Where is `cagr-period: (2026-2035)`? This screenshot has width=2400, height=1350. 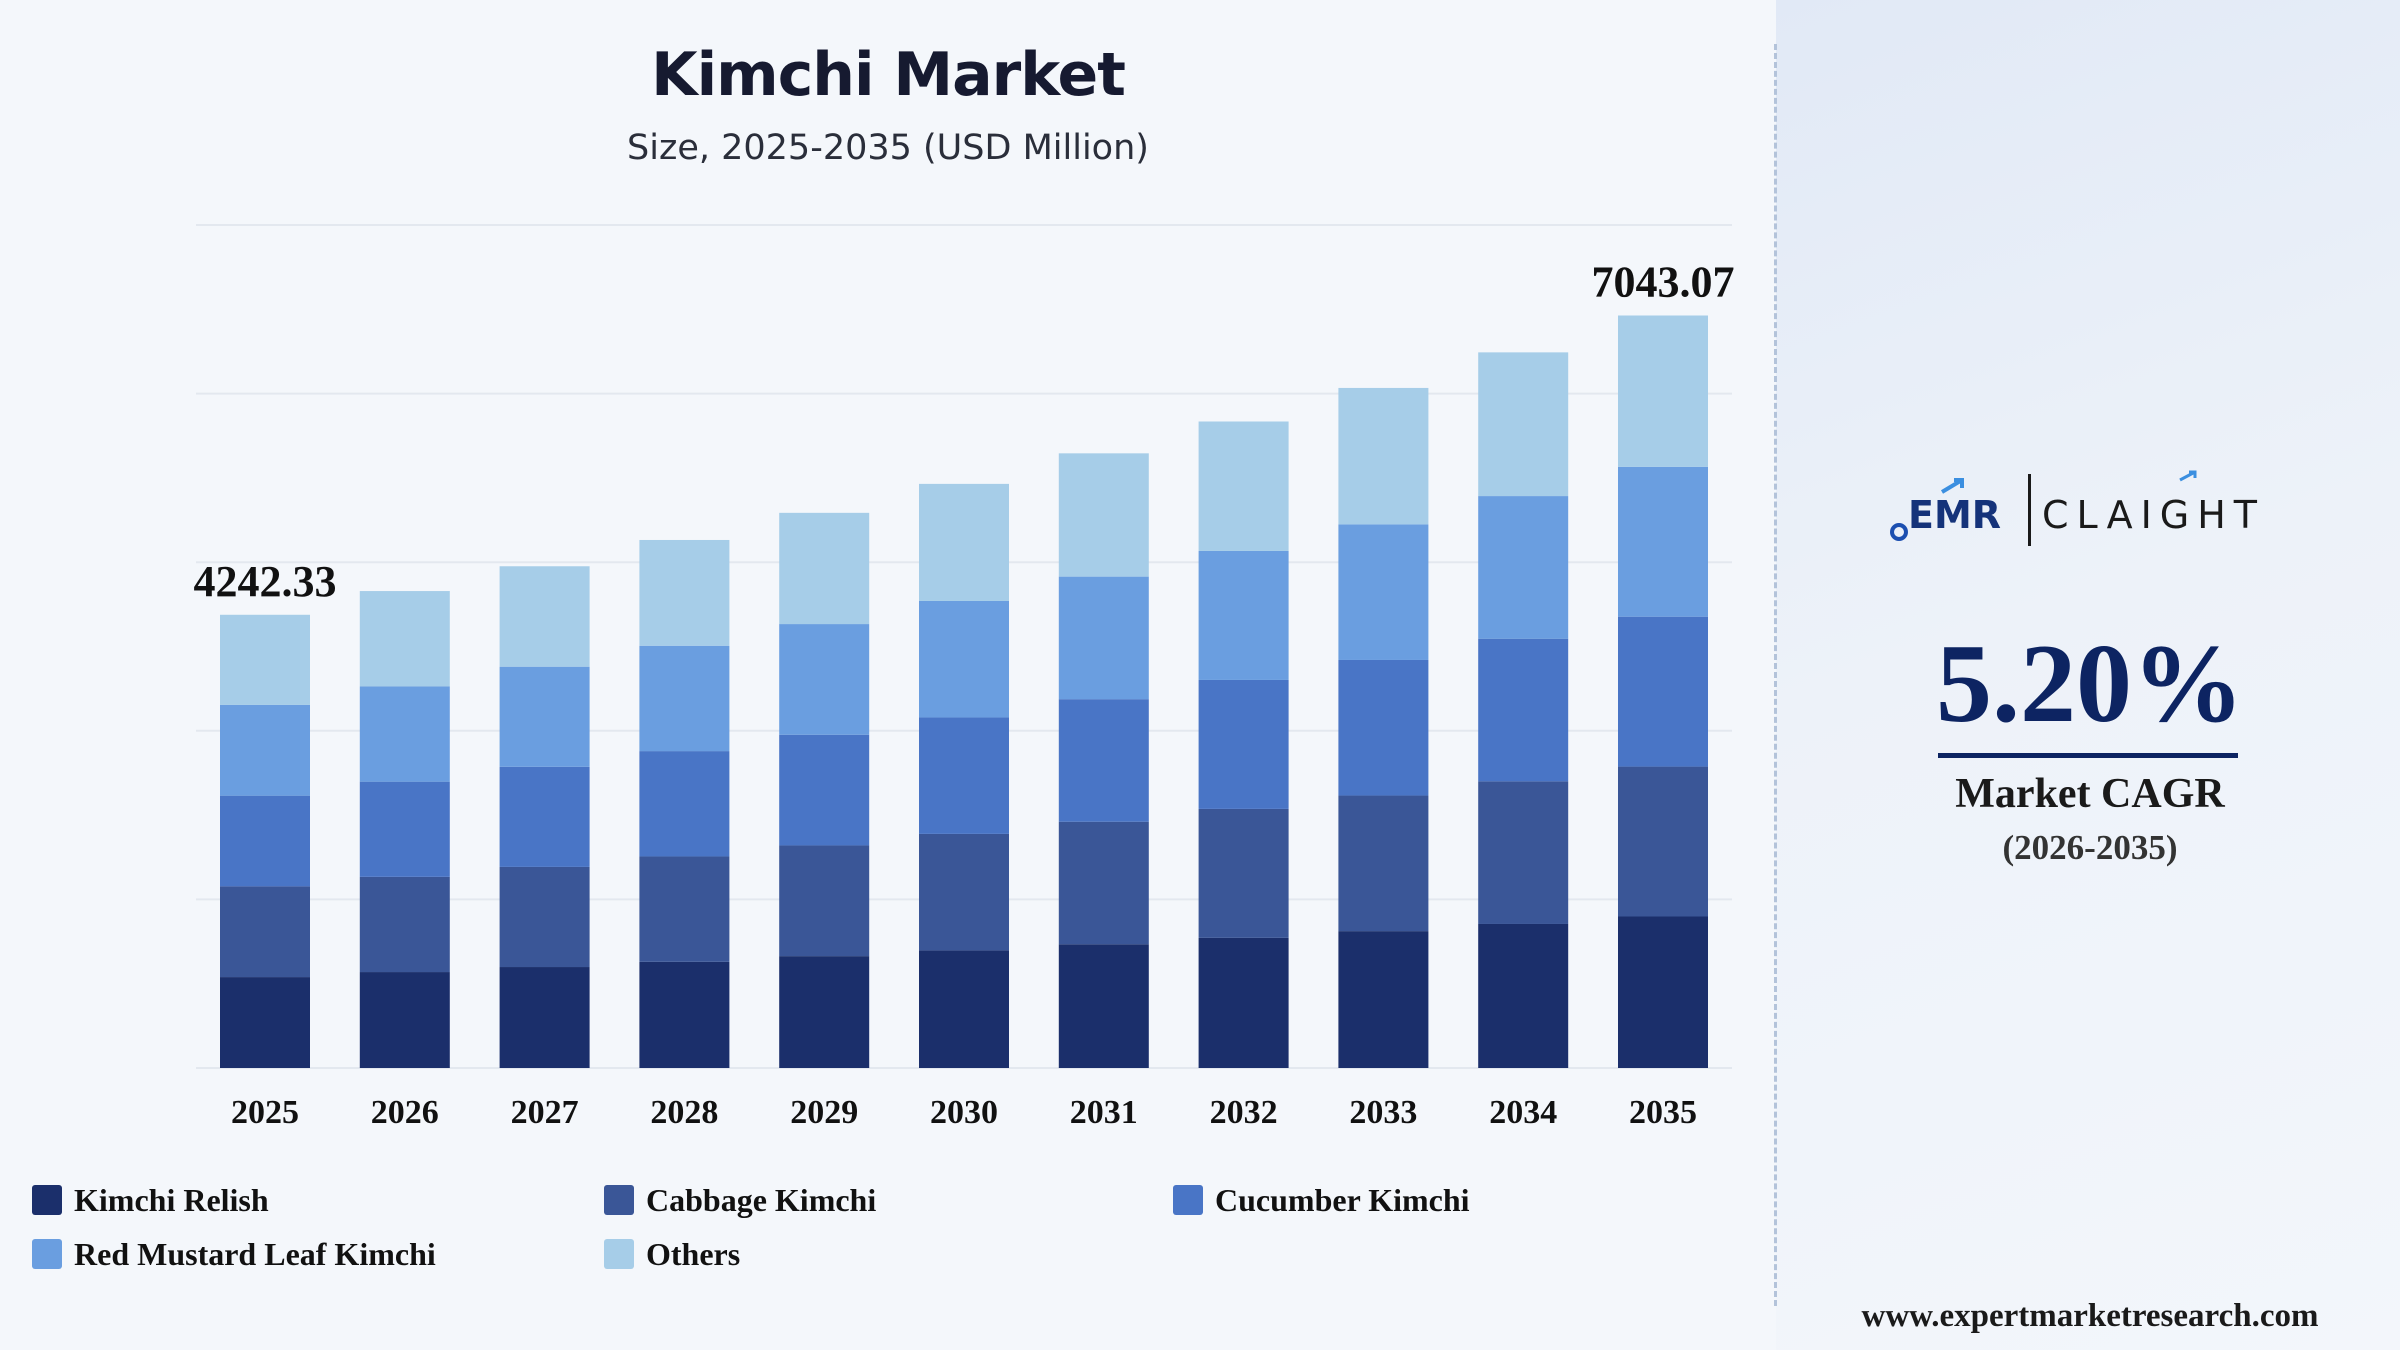
cagr-period: (2026-2035) is located at coordinates (2090, 847).